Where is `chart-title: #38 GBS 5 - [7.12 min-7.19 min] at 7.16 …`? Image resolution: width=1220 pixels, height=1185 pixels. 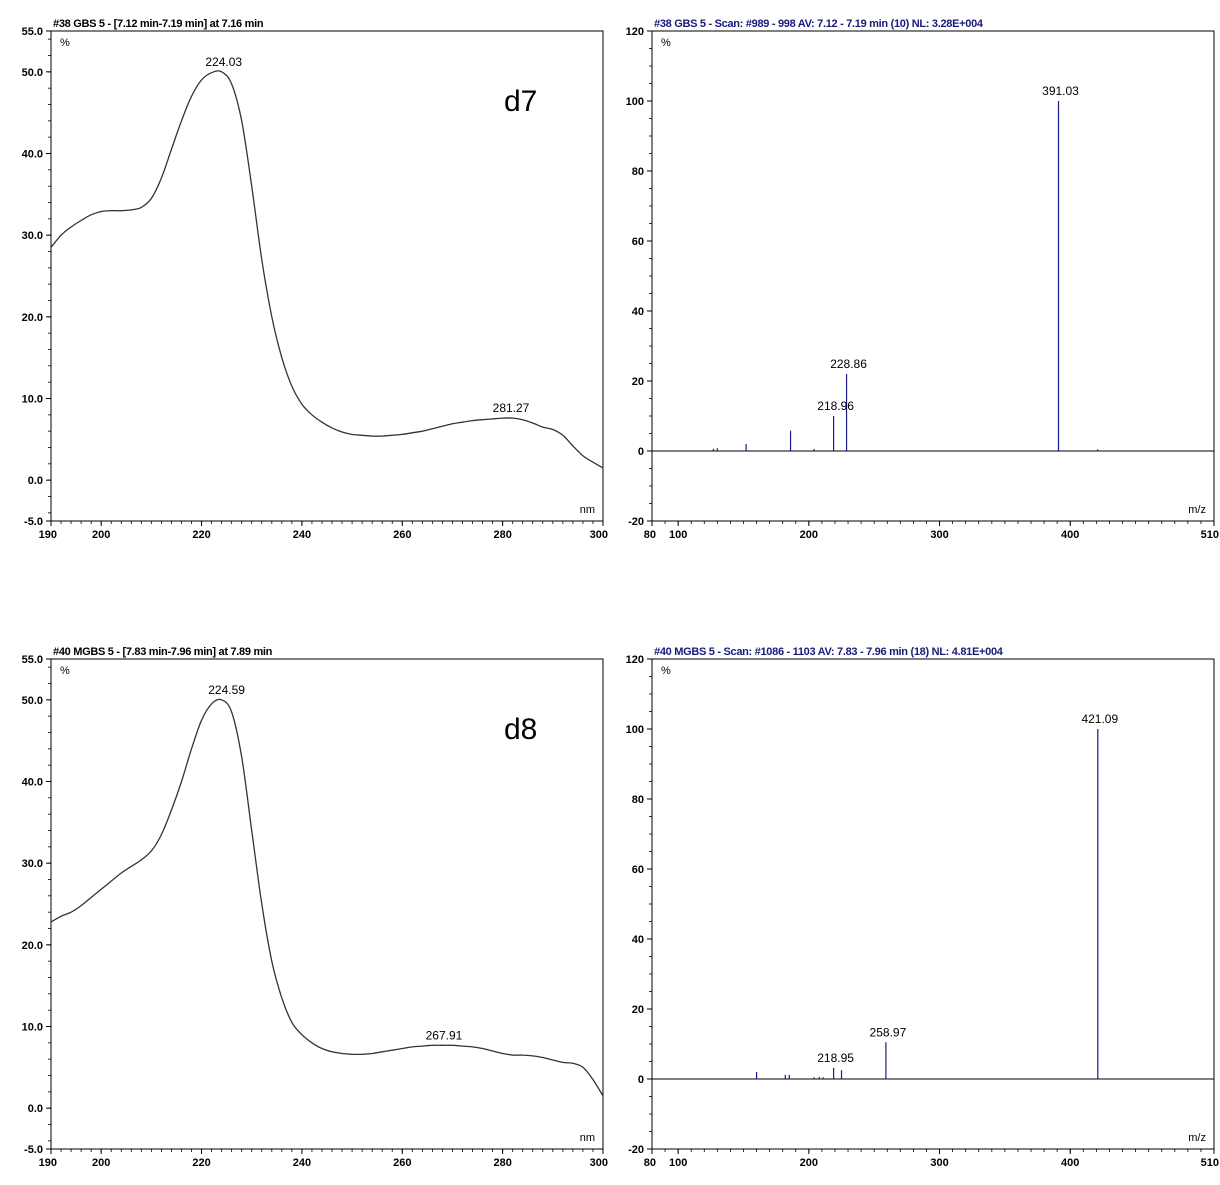
chart-title: #38 GBS 5 - [7.12 min-7.19 min] at 7.16 … is located at coordinates (158, 24).